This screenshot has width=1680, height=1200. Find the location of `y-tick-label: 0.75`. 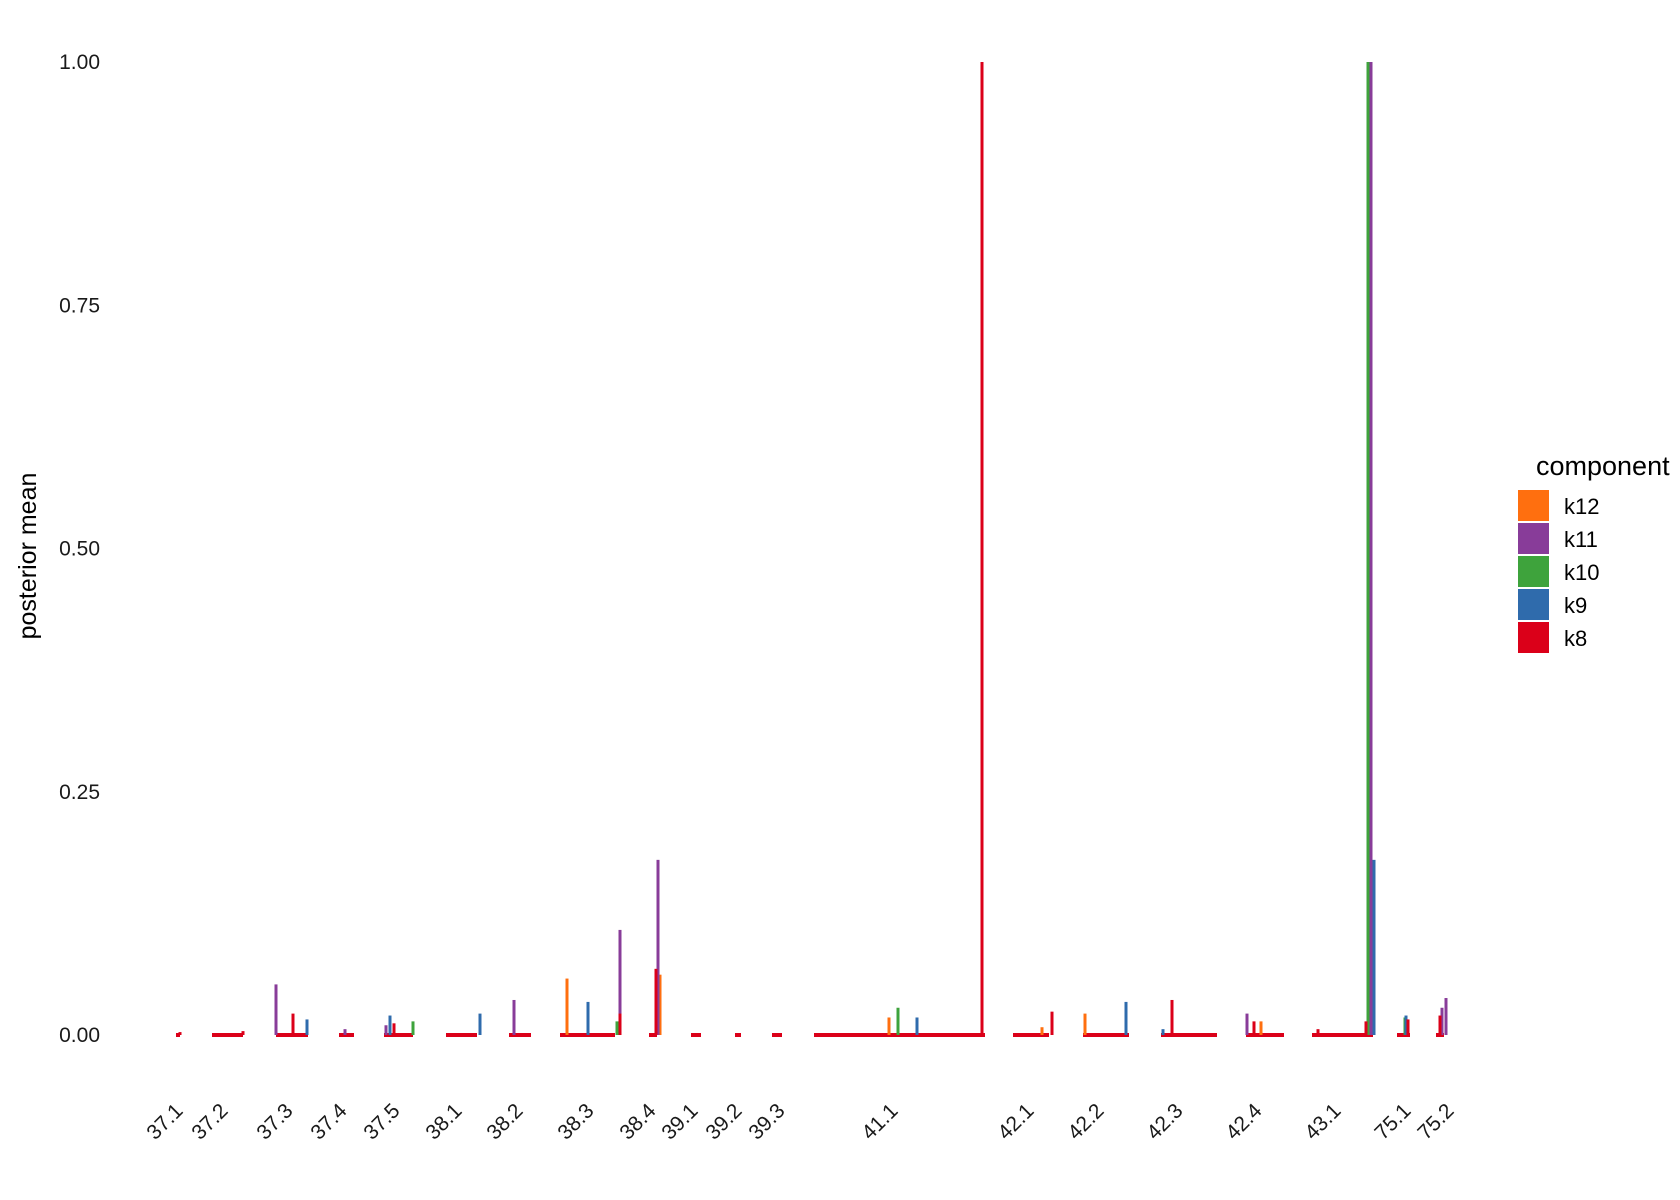

y-tick-label: 0.75 is located at coordinates (79, 305).